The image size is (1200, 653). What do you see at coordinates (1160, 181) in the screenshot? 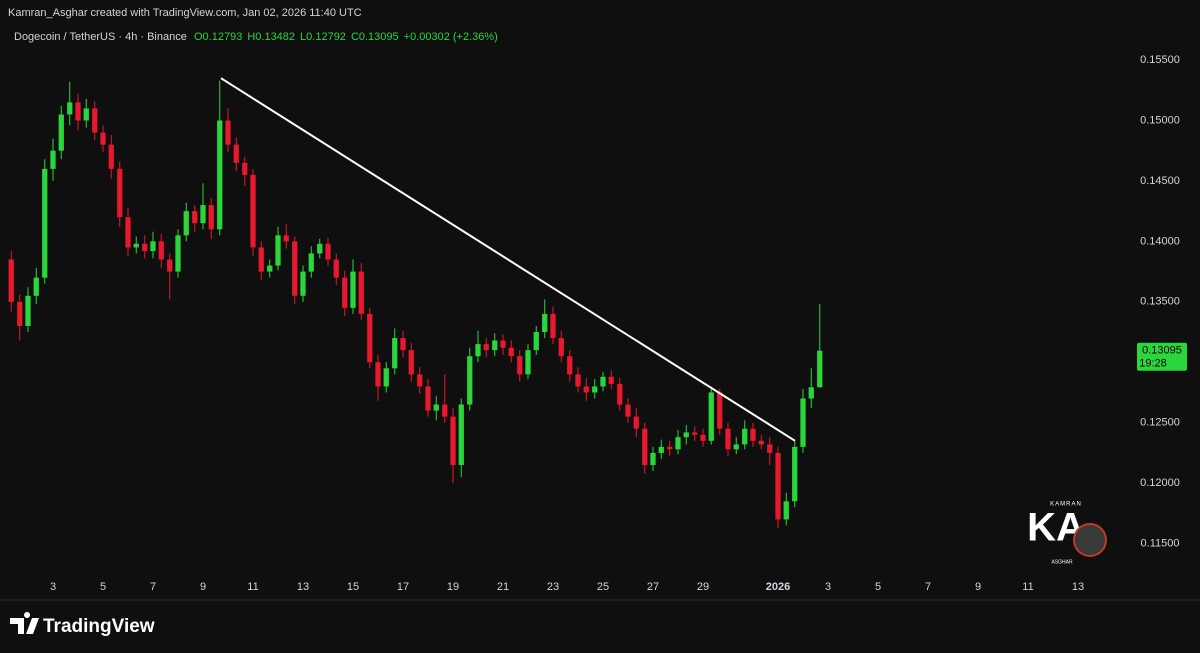
I see `y-tick-label: 0.14500` at bounding box center [1160, 181].